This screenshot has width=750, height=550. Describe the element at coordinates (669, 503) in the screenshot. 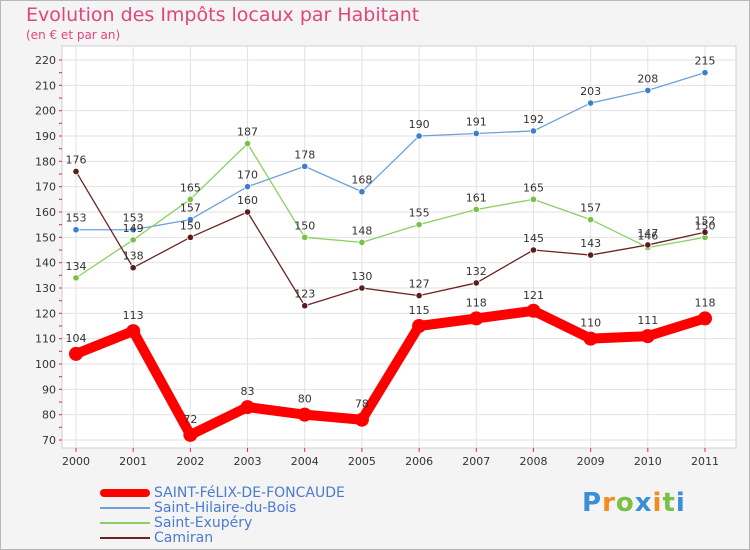

I see `logo-letter: t` at that location.